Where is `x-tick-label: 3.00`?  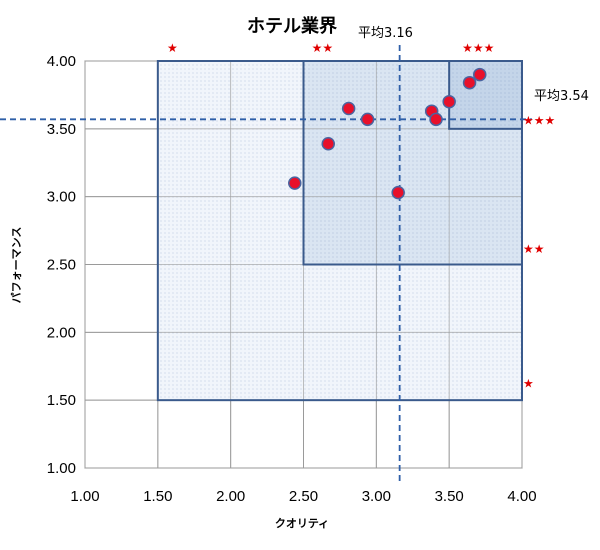
x-tick-label: 3.00 is located at coordinates (376, 496).